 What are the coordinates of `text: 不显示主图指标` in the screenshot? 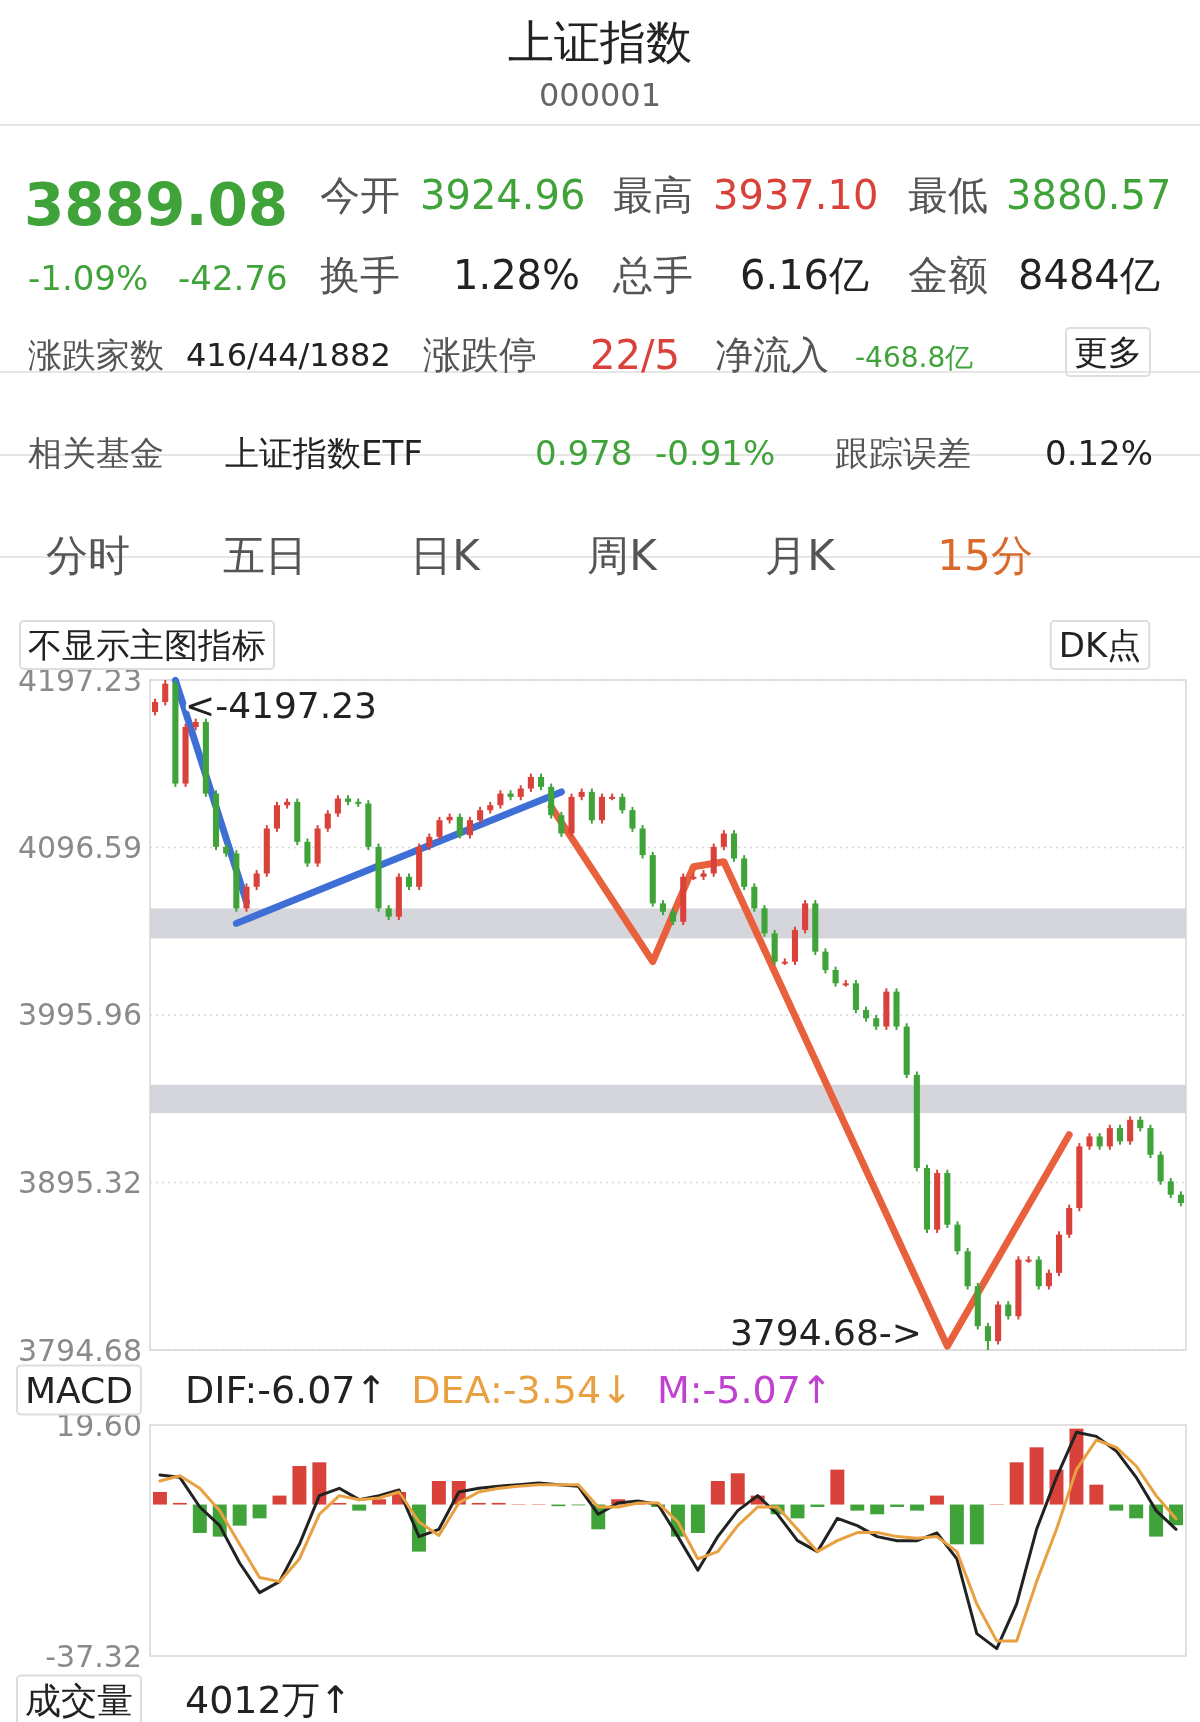 It's located at (147, 645).